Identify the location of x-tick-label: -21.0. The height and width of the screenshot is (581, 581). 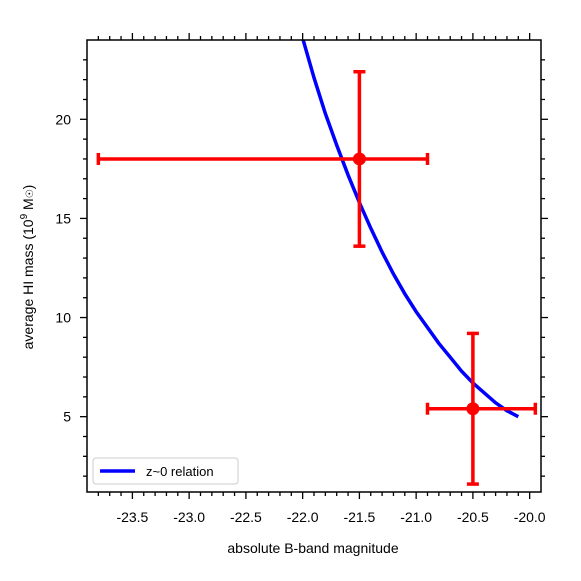
(416, 517).